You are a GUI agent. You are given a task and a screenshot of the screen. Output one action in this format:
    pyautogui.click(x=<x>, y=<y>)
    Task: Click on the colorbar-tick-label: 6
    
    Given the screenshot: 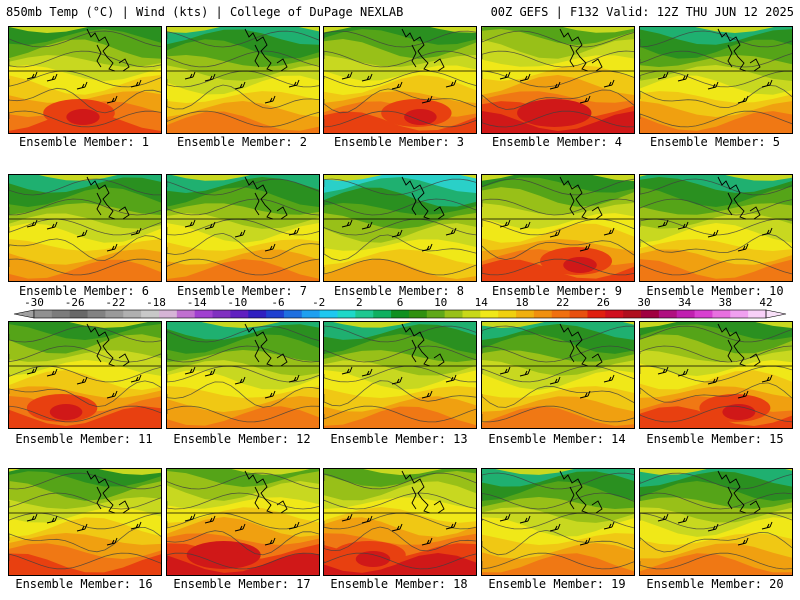 What is the action you would take?
    pyautogui.click(x=400, y=302)
    